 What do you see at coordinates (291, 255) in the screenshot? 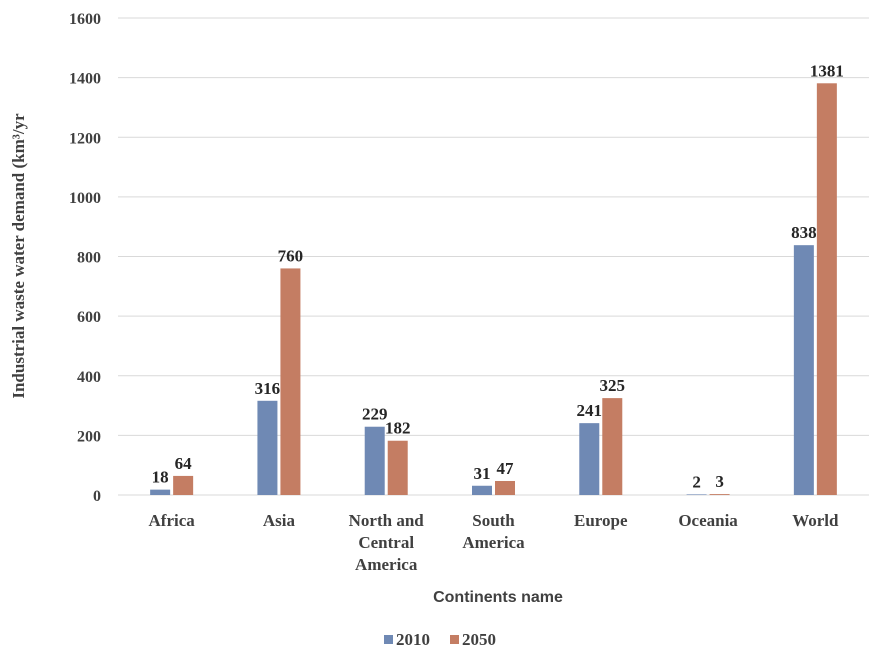
I see `data-label-2050: 760` at bounding box center [291, 255].